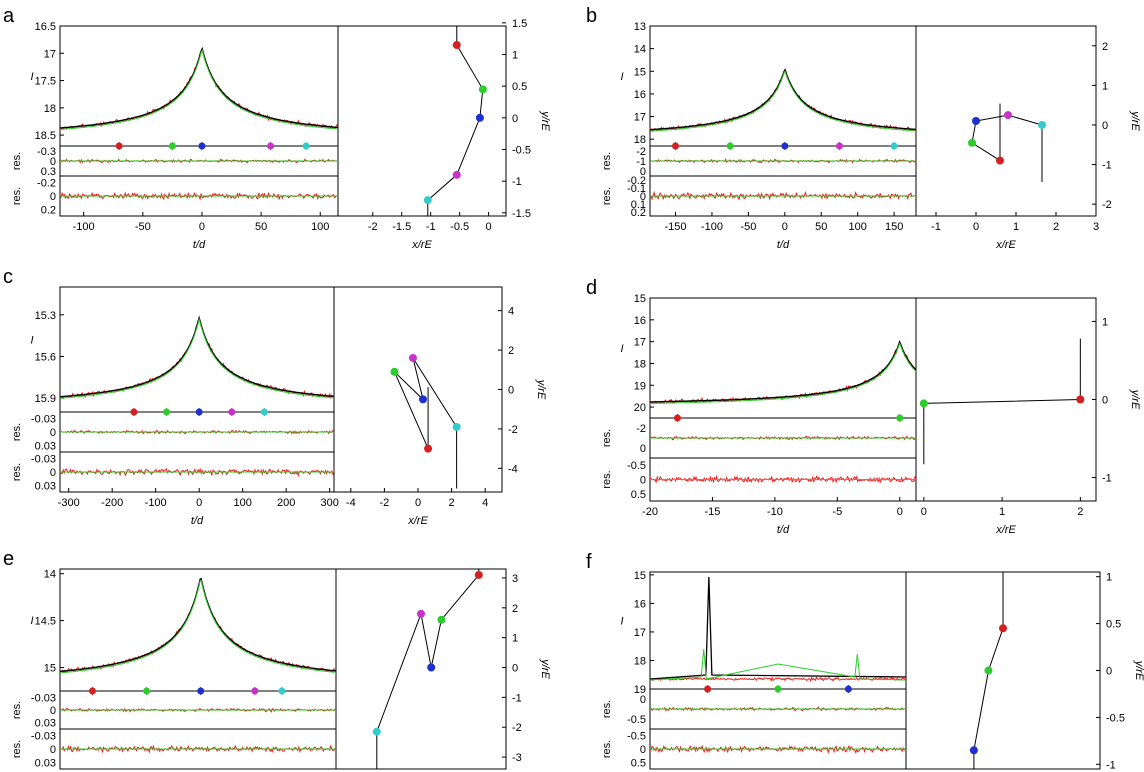  I want to click on traj-y-axis-label: y/rE, so click(1138, 670).